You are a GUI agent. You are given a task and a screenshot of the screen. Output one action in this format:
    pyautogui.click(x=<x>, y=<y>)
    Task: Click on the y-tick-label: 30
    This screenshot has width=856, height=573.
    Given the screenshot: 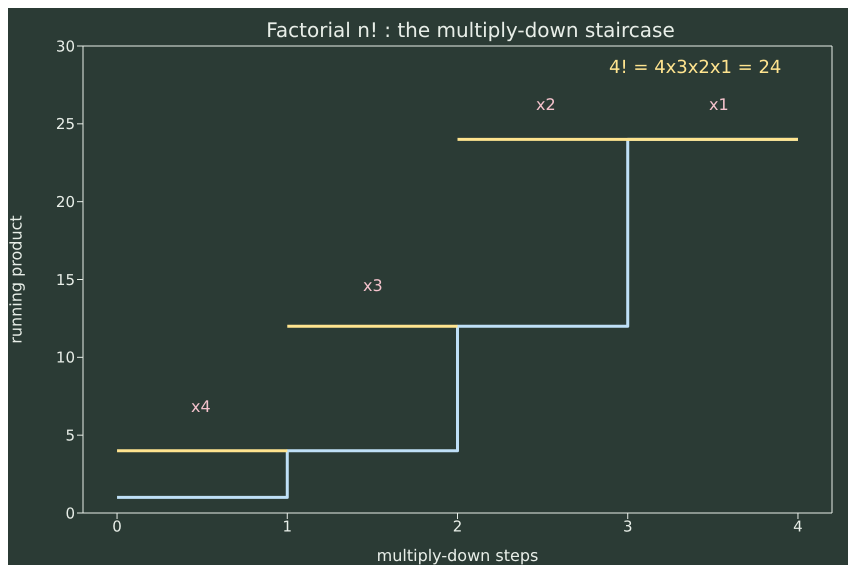 What is the action you would take?
    pyautogui.click(x=65, y=46)
    